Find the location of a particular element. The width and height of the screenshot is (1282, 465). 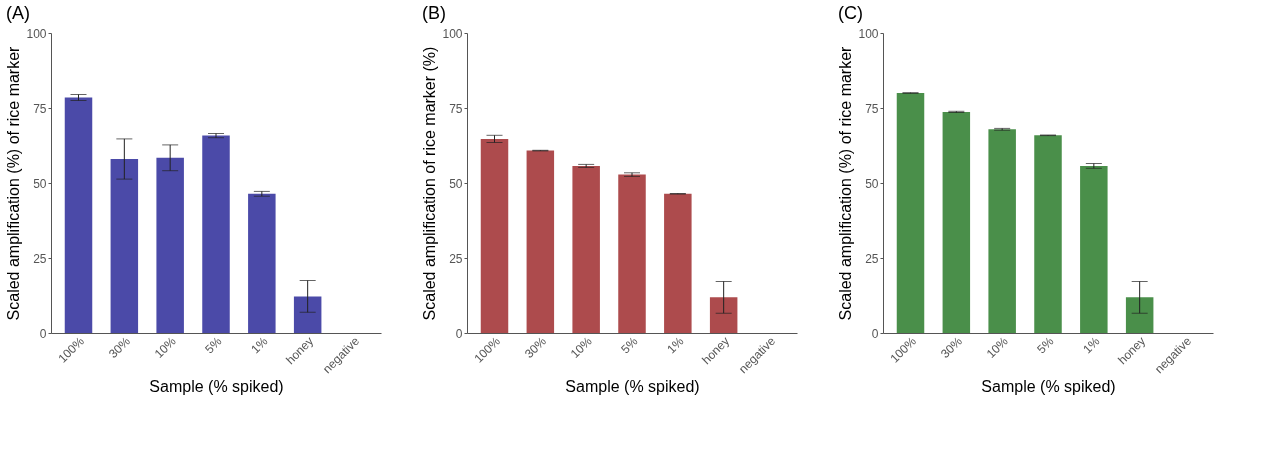

chart-title: (A) is located at coordinates (17, 13).